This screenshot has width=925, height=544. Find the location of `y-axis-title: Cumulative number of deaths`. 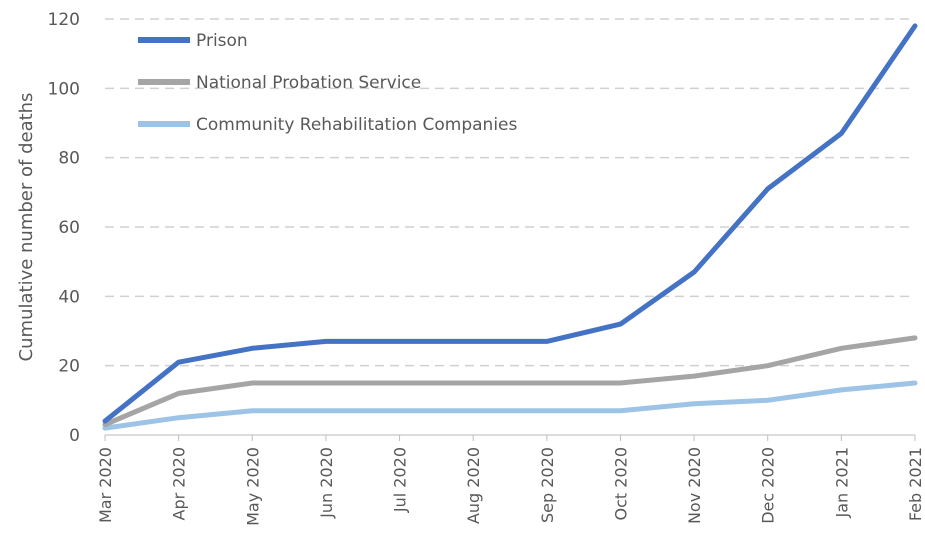

y-axis-title: Cumulative number of deaths is located at coordinates (26, 227).